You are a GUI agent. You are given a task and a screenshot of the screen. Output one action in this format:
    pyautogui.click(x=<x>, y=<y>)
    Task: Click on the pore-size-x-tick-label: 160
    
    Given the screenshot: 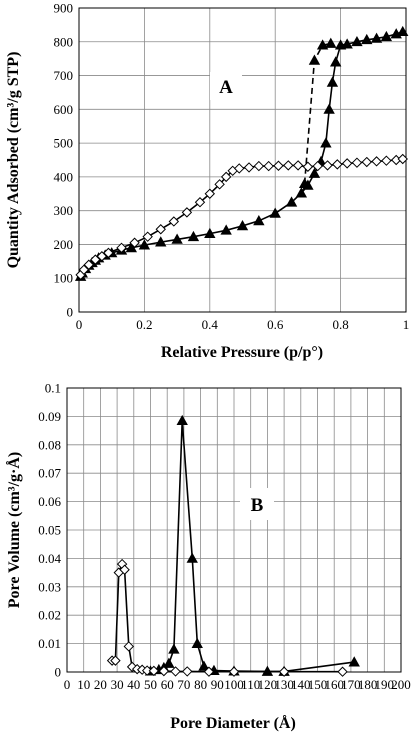 What is the action you would take?
    pyautogui.click(x=334, y=684)
    